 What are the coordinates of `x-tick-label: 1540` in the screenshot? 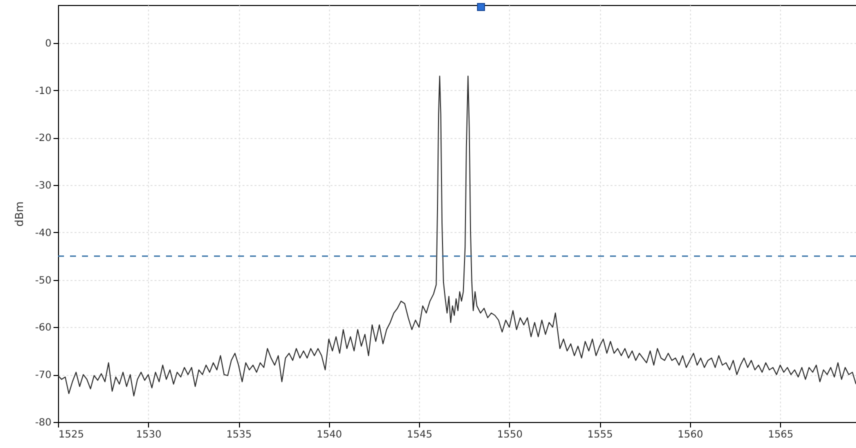 It's located at (329, 435).